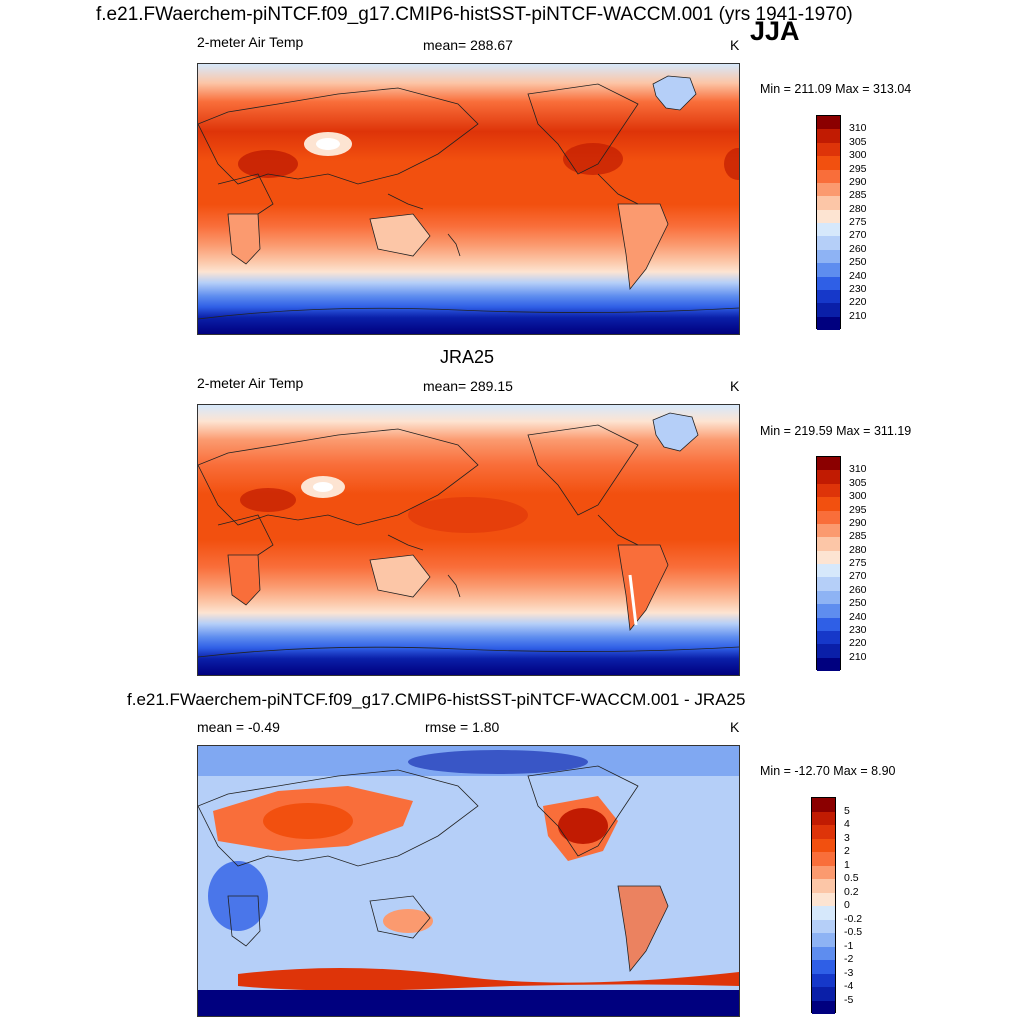 This screenshot has height=1024, width=1024. Describe the element at coordinates (847, 810) in the screenshot. I see `colorbar-tick-label: 5` at that location.